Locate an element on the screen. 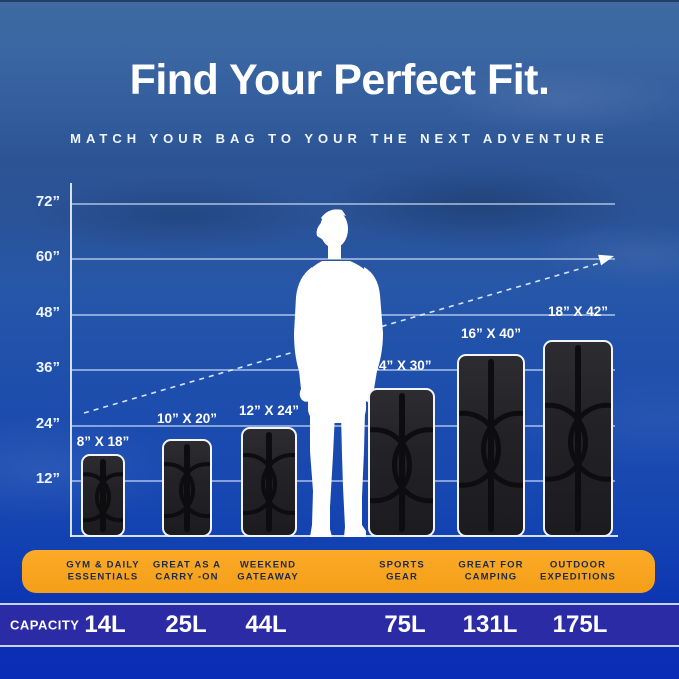  y-axis-line is located at coordinates (71, 360).